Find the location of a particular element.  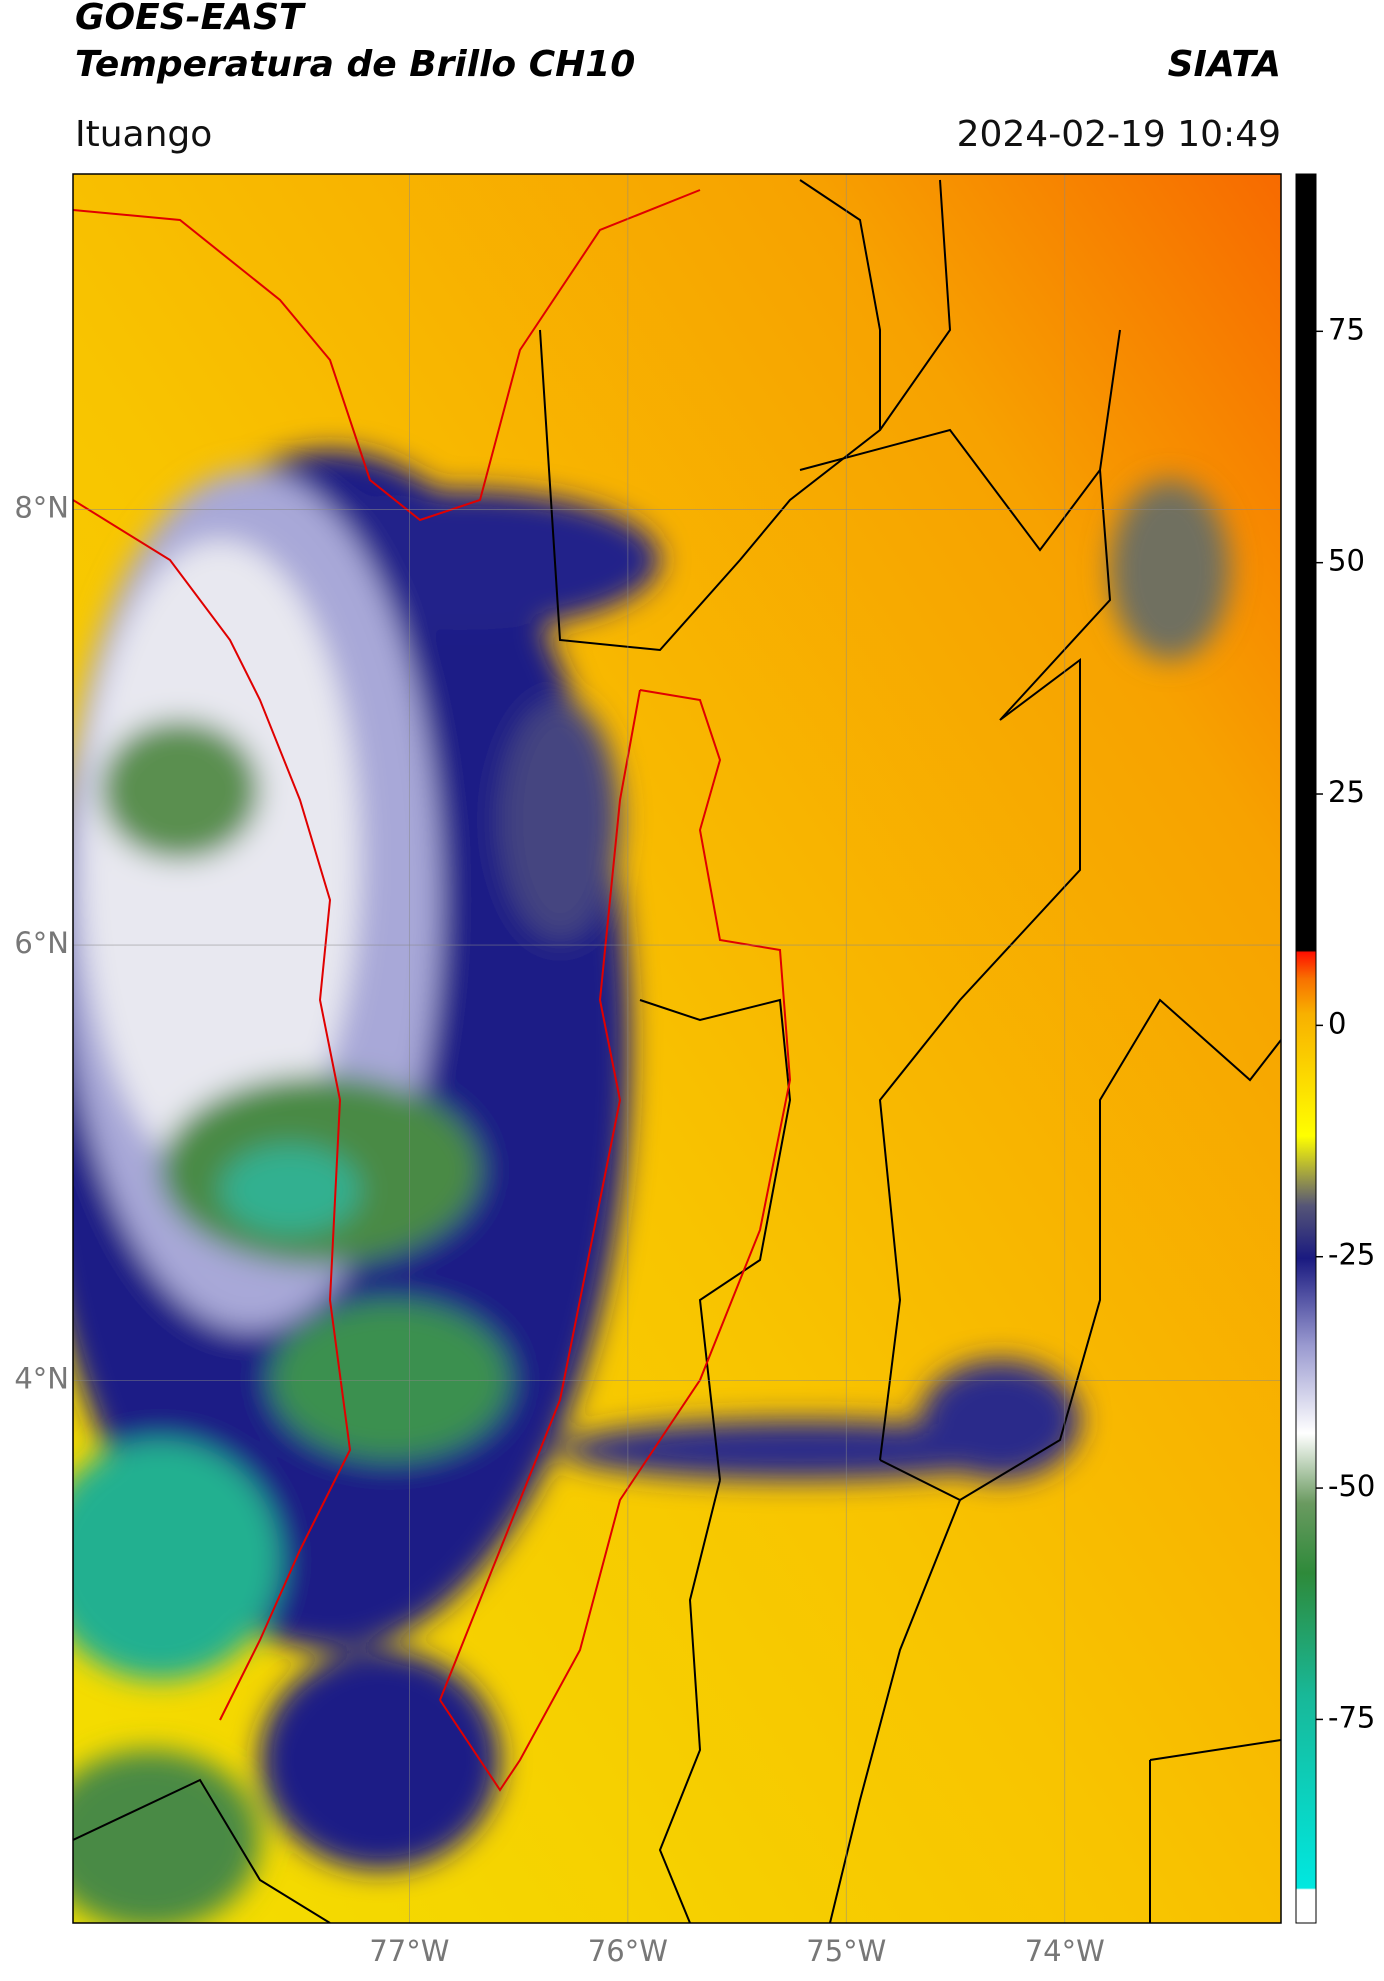

brand: SIATA is located at coordinates (1224, 64).